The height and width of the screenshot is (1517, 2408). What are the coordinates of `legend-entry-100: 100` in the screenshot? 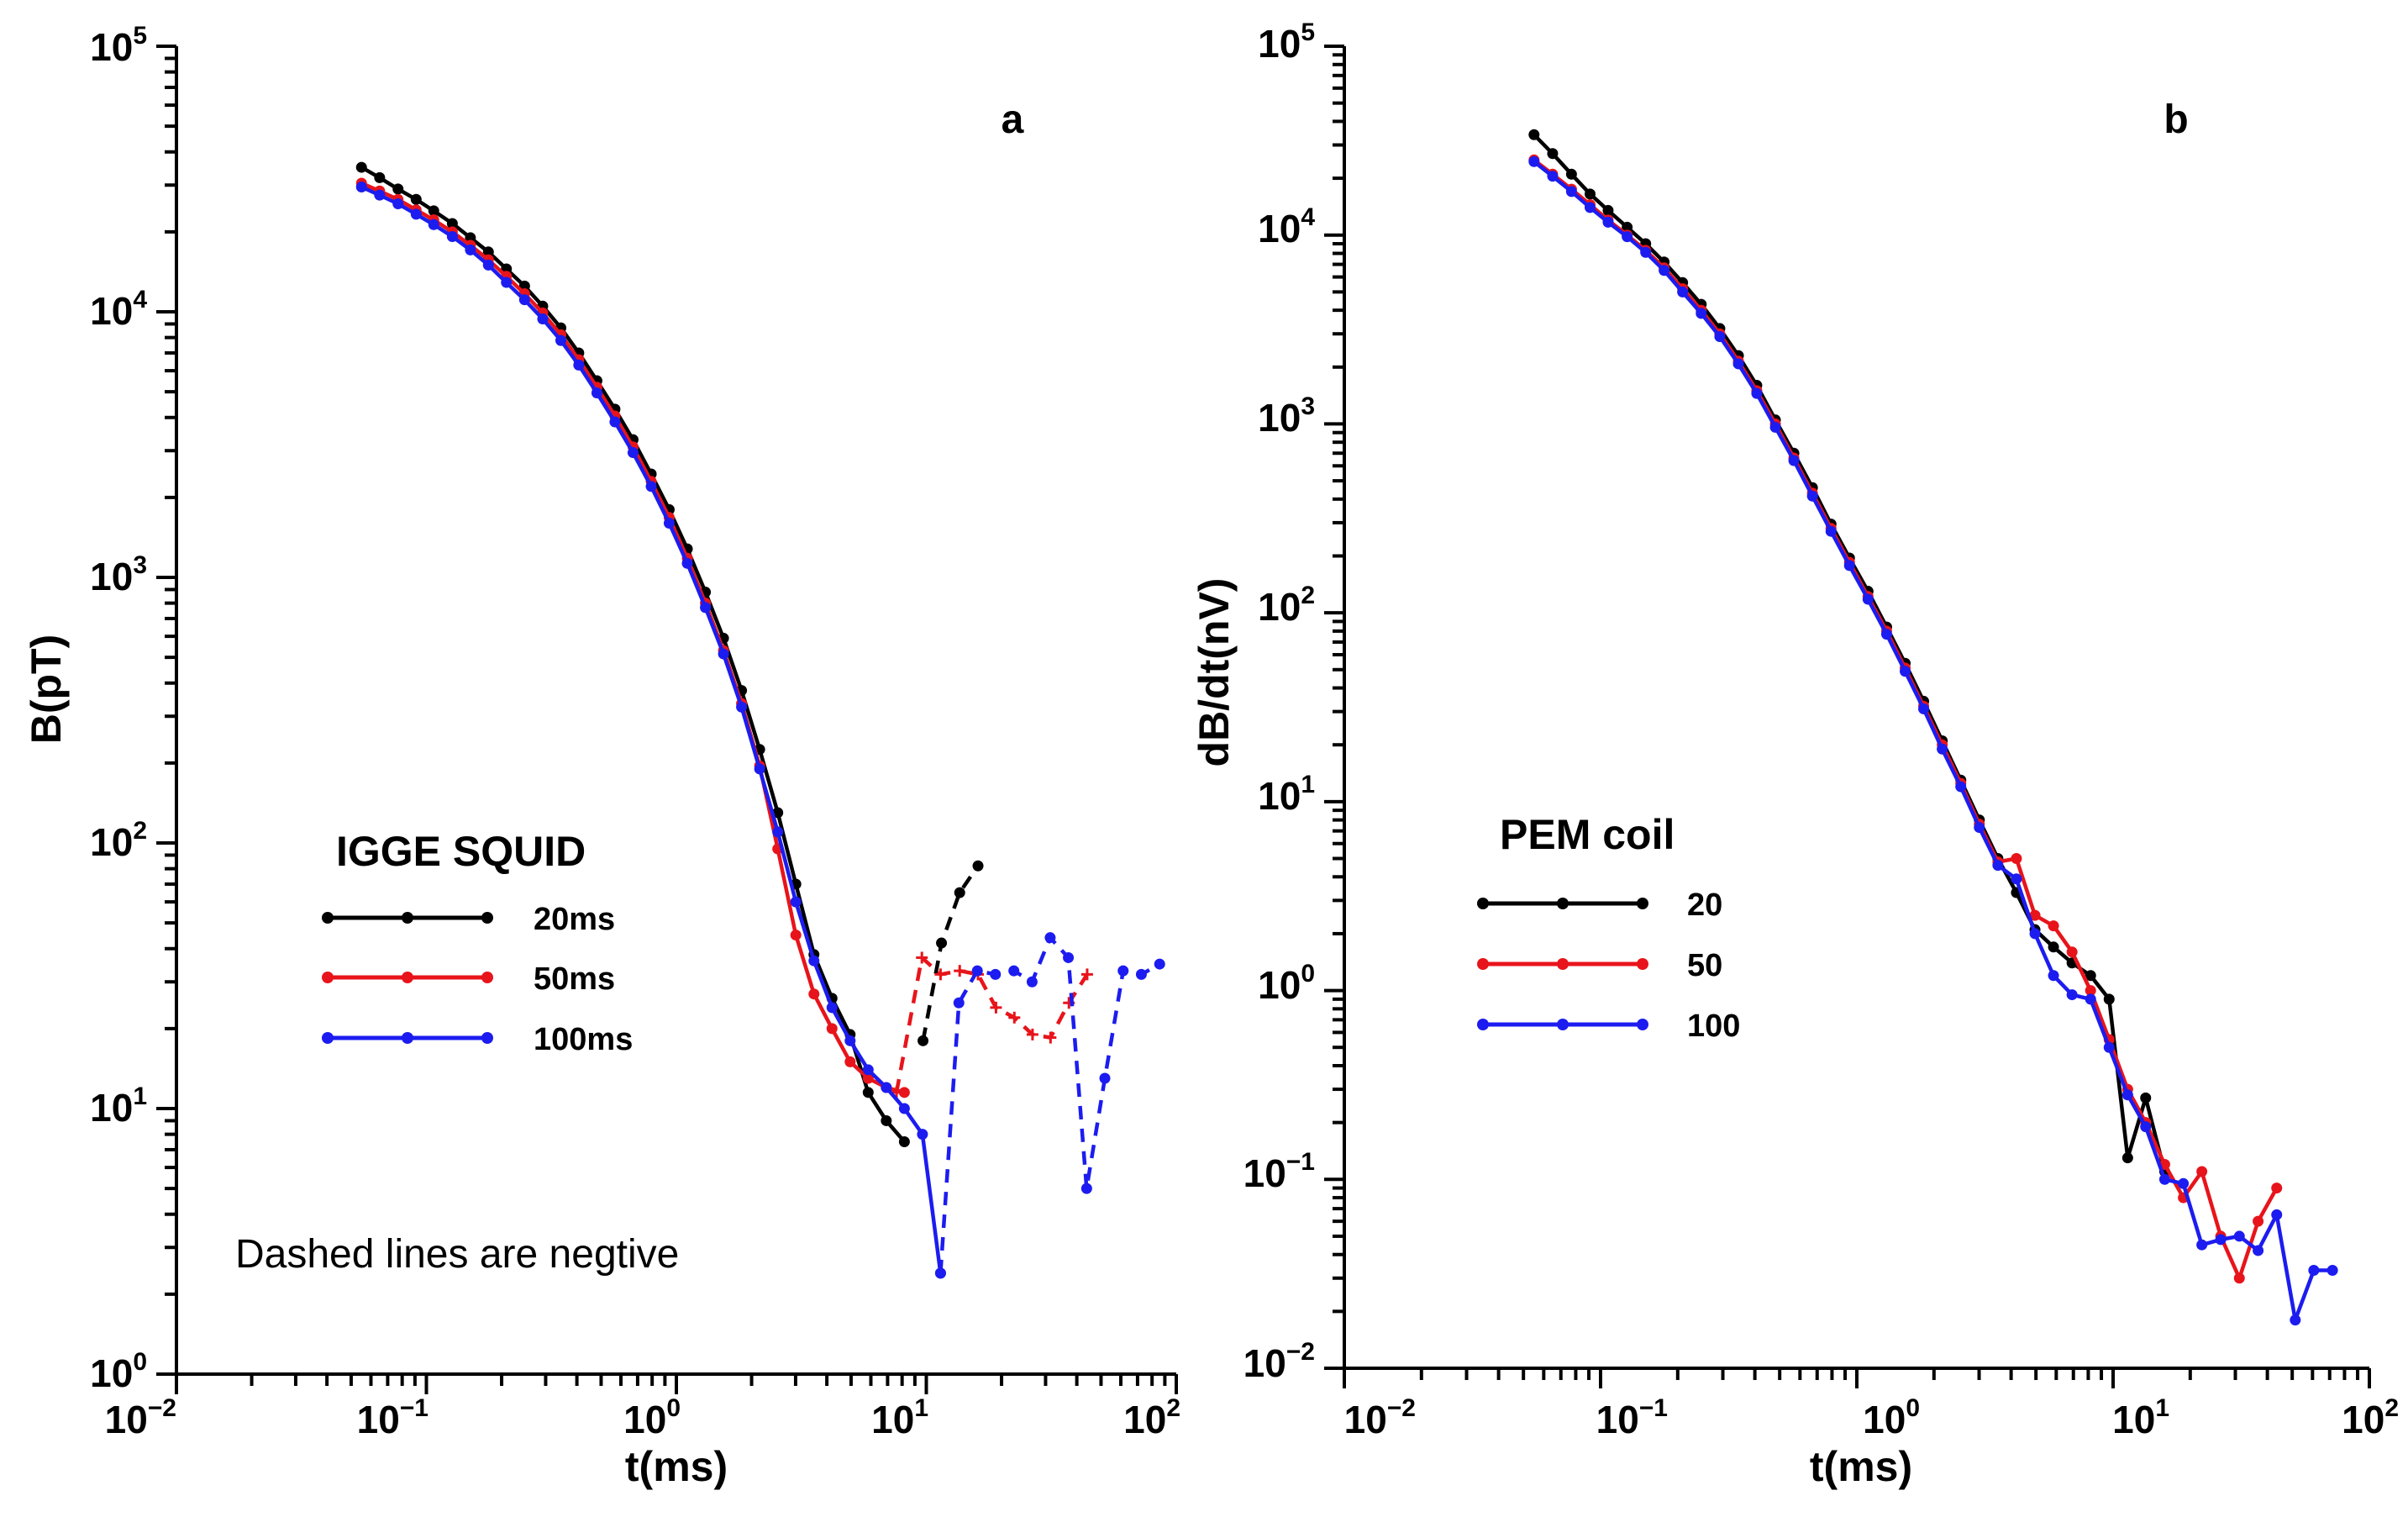 It's located at (1608, 1027).